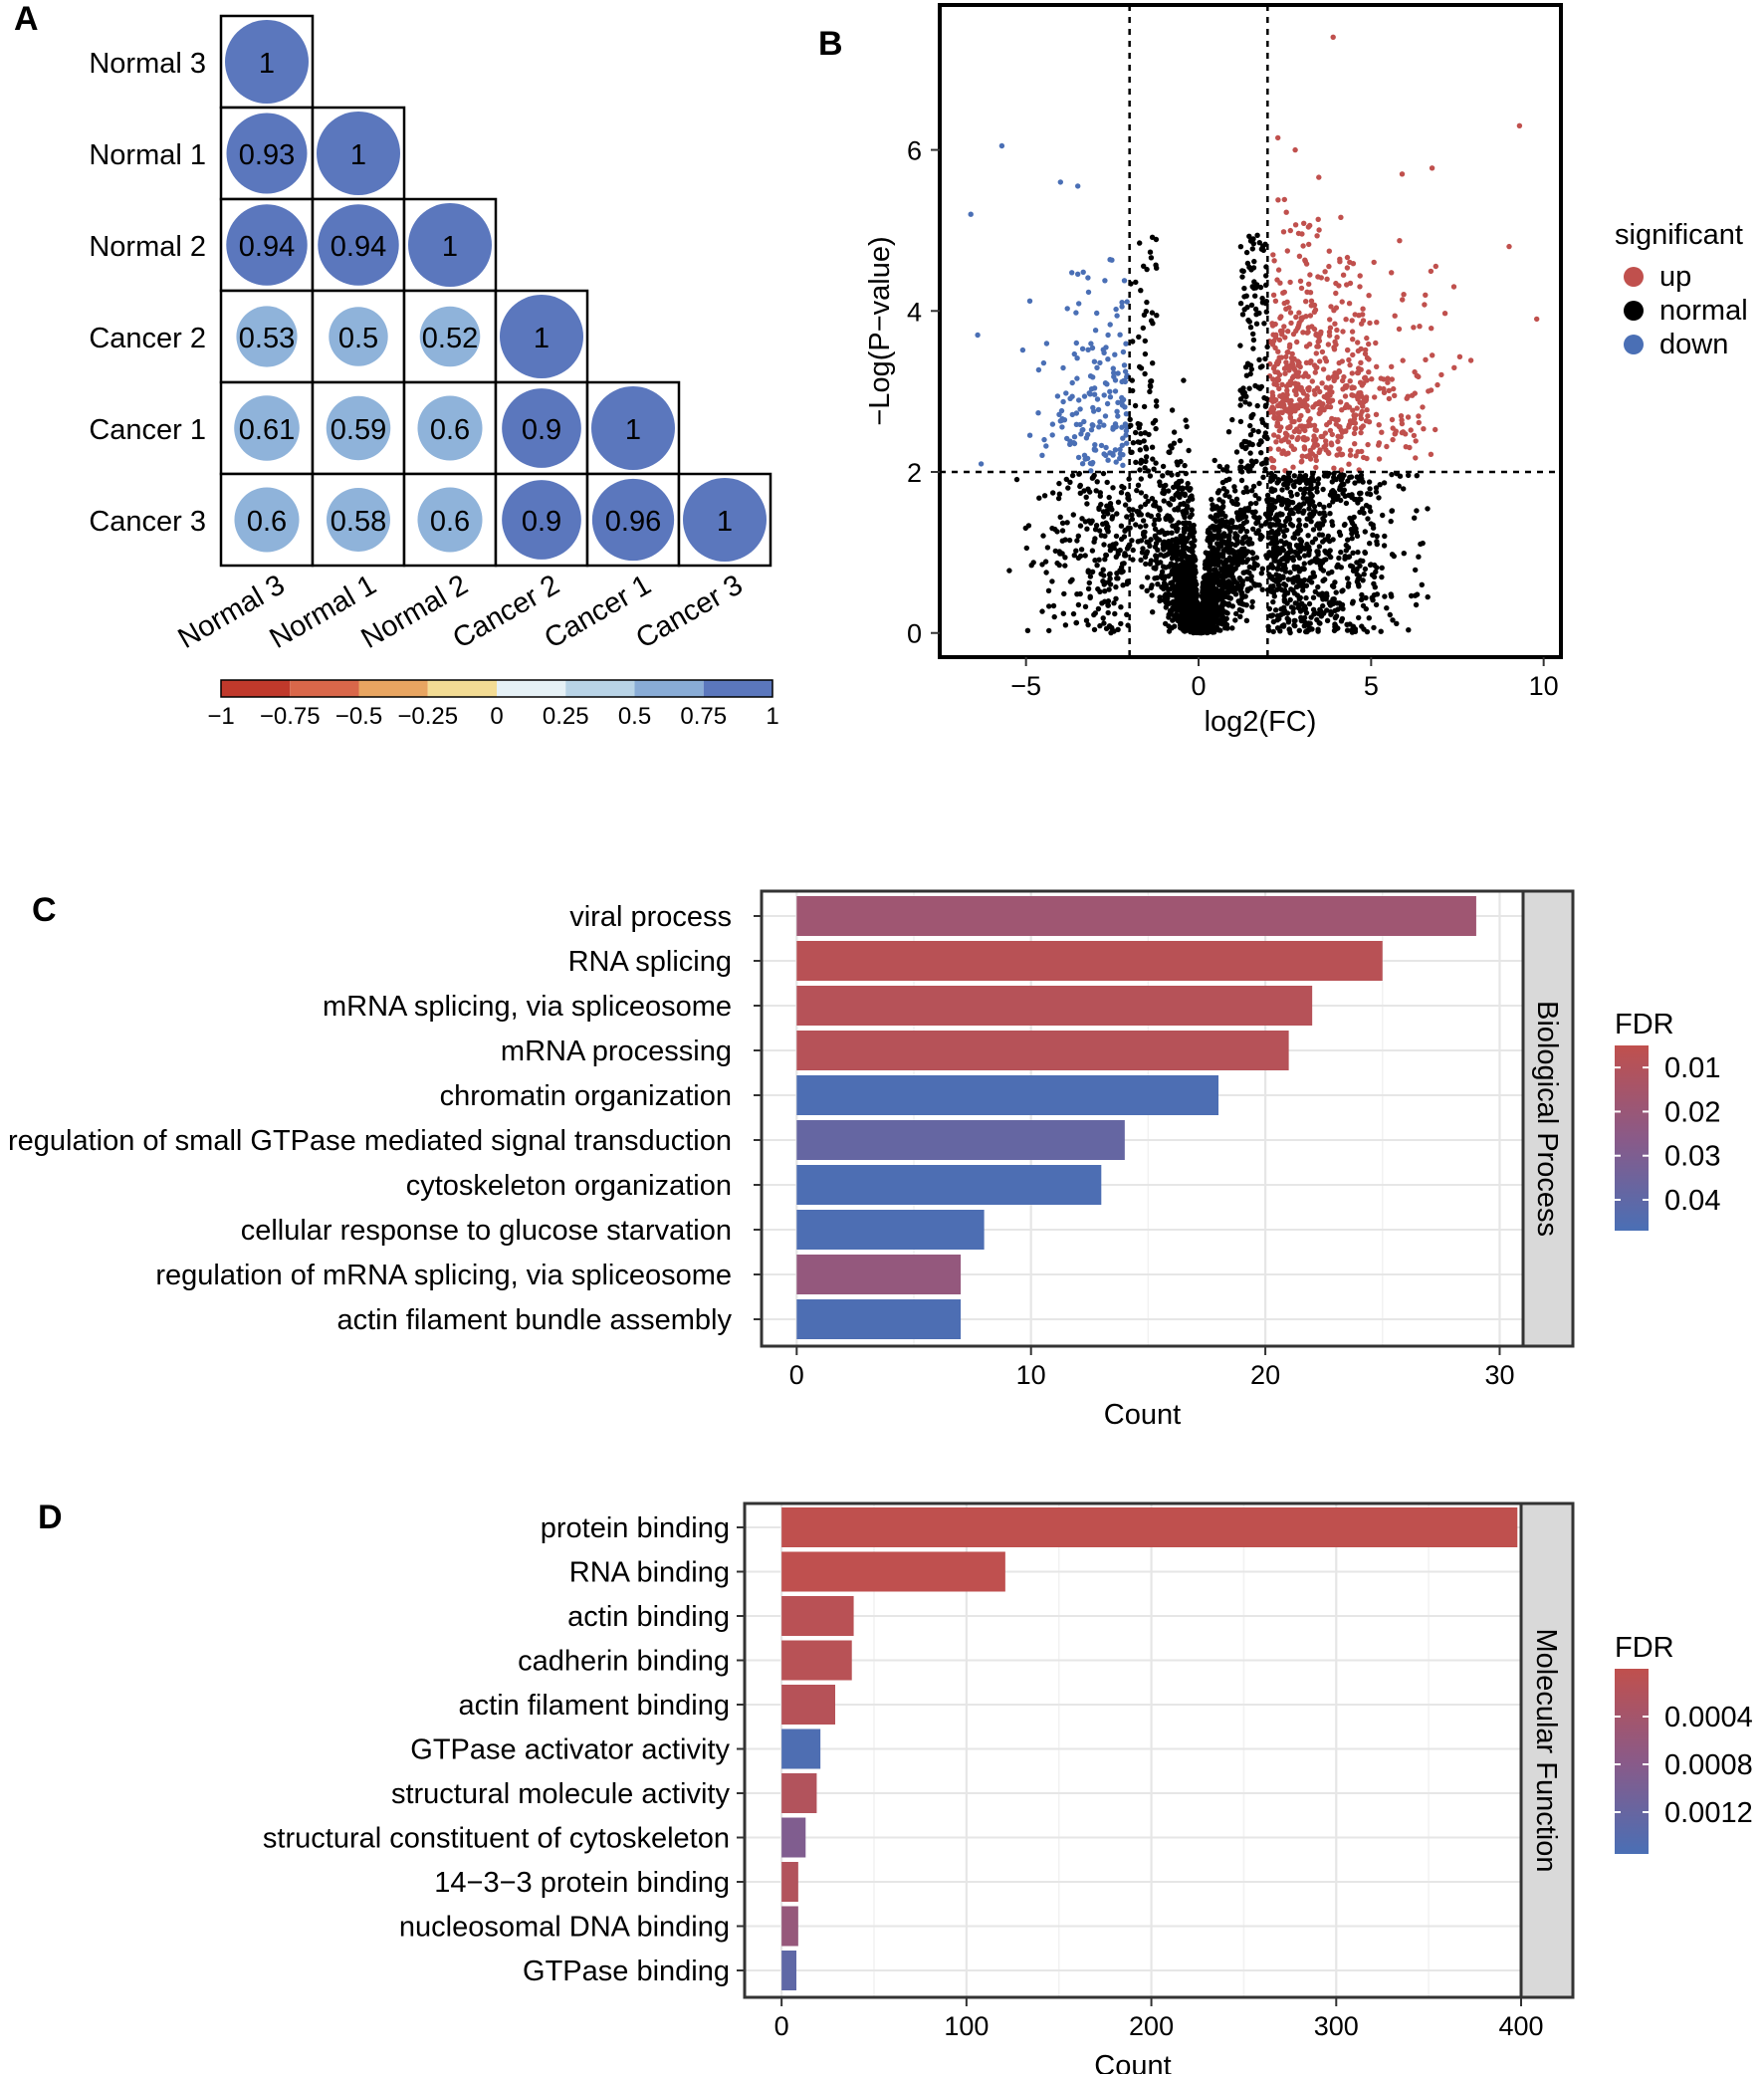  I want to click on row-label: Cancer 2, so click(147, 338).